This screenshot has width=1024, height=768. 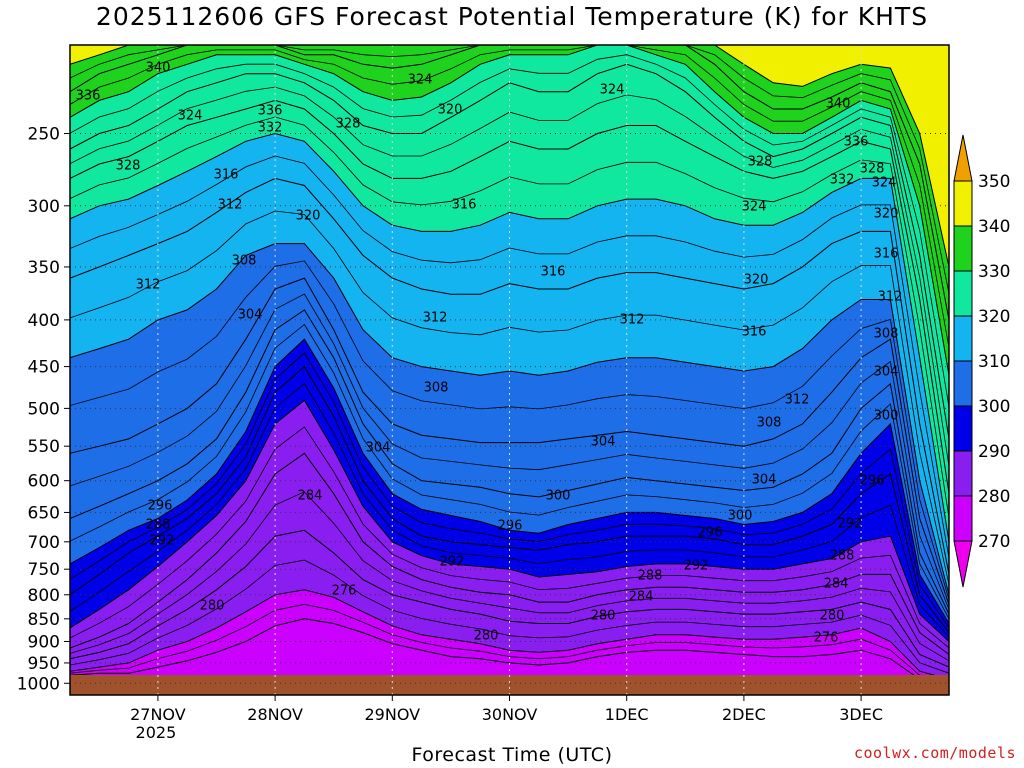 I want to click on y-tick-label: 250, so click(x=44, y=134).